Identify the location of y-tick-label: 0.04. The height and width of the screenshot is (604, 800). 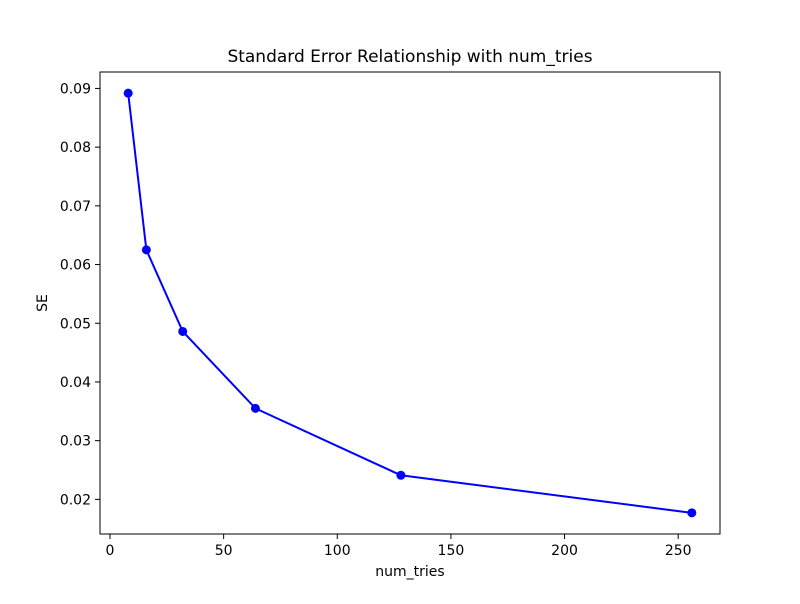
(75, 383).